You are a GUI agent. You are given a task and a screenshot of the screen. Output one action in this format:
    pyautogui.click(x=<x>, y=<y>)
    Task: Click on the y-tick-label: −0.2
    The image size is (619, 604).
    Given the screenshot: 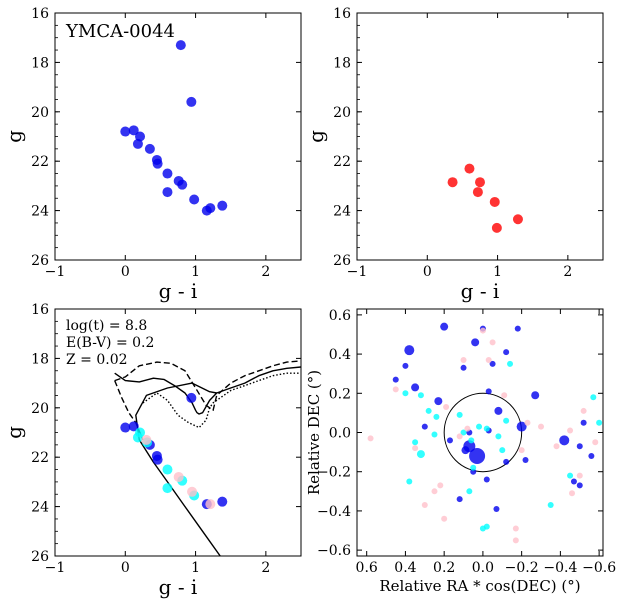 What is the action you would take?
    pyautogui.click(x=334, y=473)
    